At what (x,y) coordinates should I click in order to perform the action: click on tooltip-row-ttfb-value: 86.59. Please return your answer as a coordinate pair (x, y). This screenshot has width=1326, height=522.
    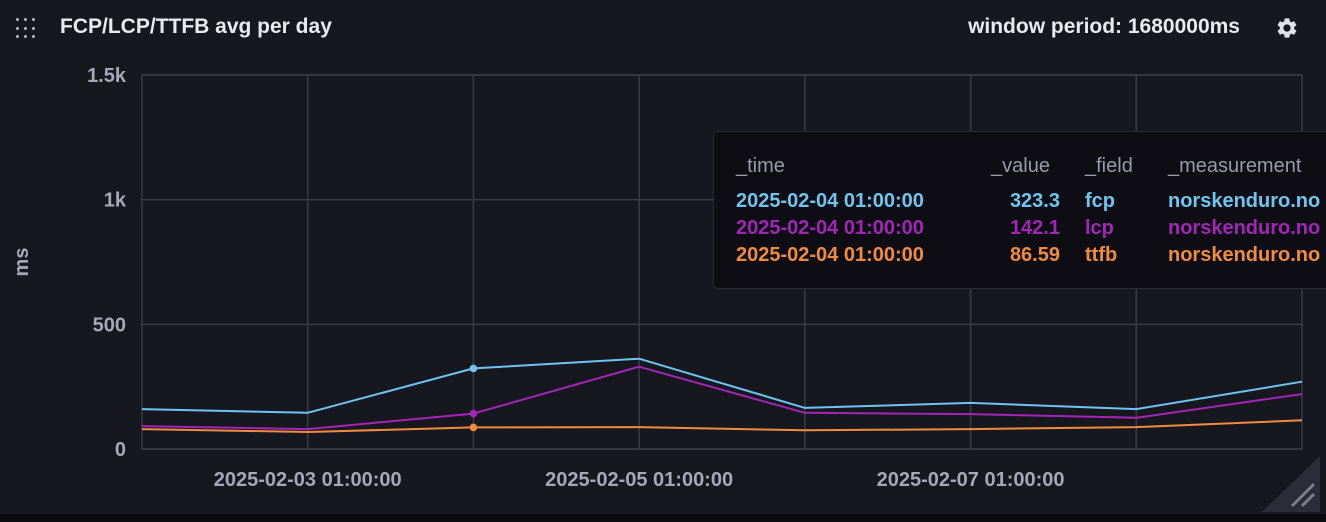
    Looking at the image, I should click on (1034, 255).